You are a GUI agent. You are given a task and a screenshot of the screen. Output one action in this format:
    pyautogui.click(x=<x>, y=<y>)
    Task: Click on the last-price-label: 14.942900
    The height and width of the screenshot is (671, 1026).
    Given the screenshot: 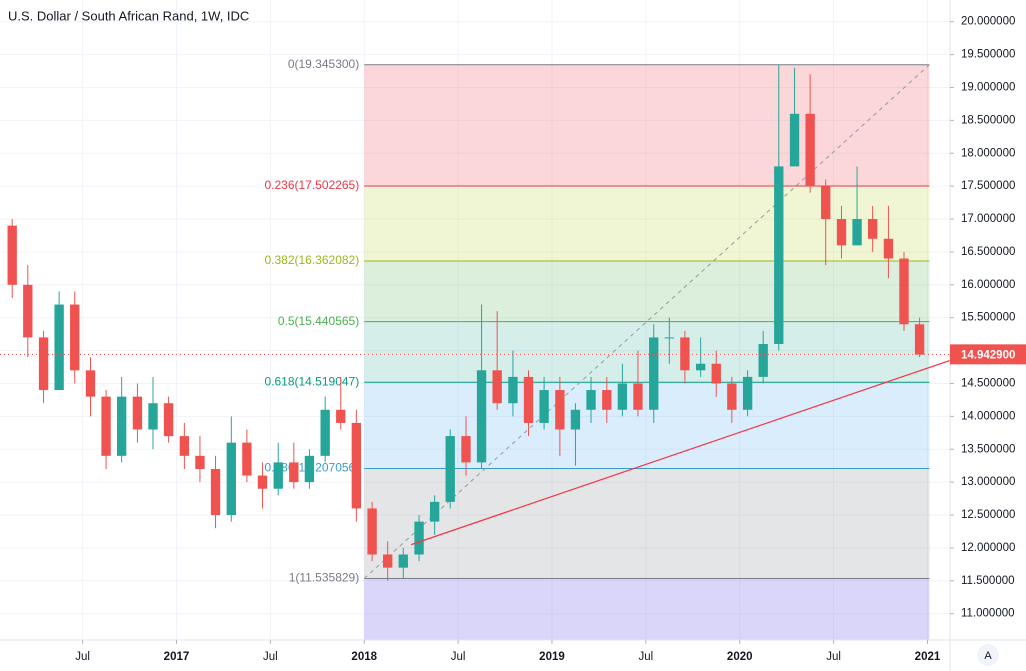 What is the action you would take?
    pyautogui.click(x=988, y=355)
    